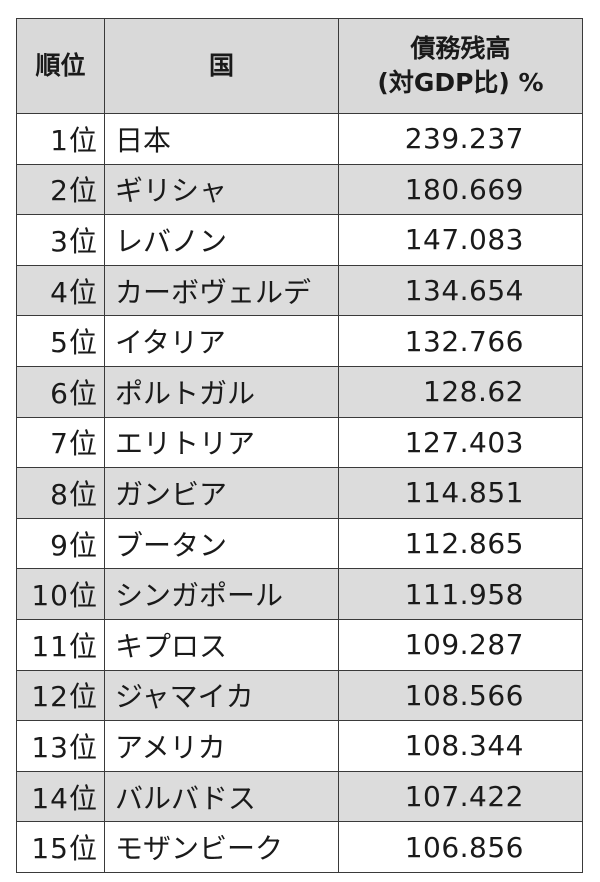 The height and width of the screenshot is (882, 600). What do you see at coordinates (60, 139) in the screenshot?
I see `rank-cell: 1位` at bounding box center [60, 139].